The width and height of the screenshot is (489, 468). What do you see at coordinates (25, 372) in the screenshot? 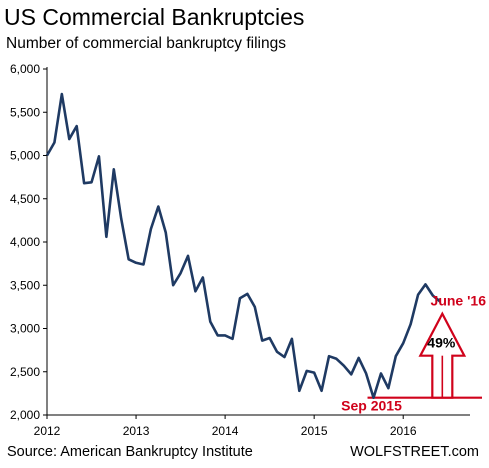
I see `y-tick-label: 2,500` at bounding box center [25, 372].